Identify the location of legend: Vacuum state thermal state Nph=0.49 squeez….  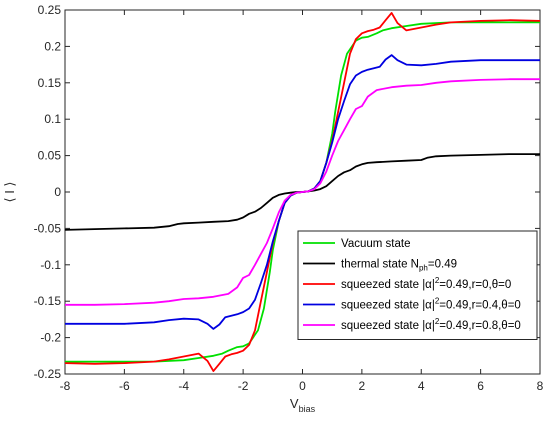
(417, 285).